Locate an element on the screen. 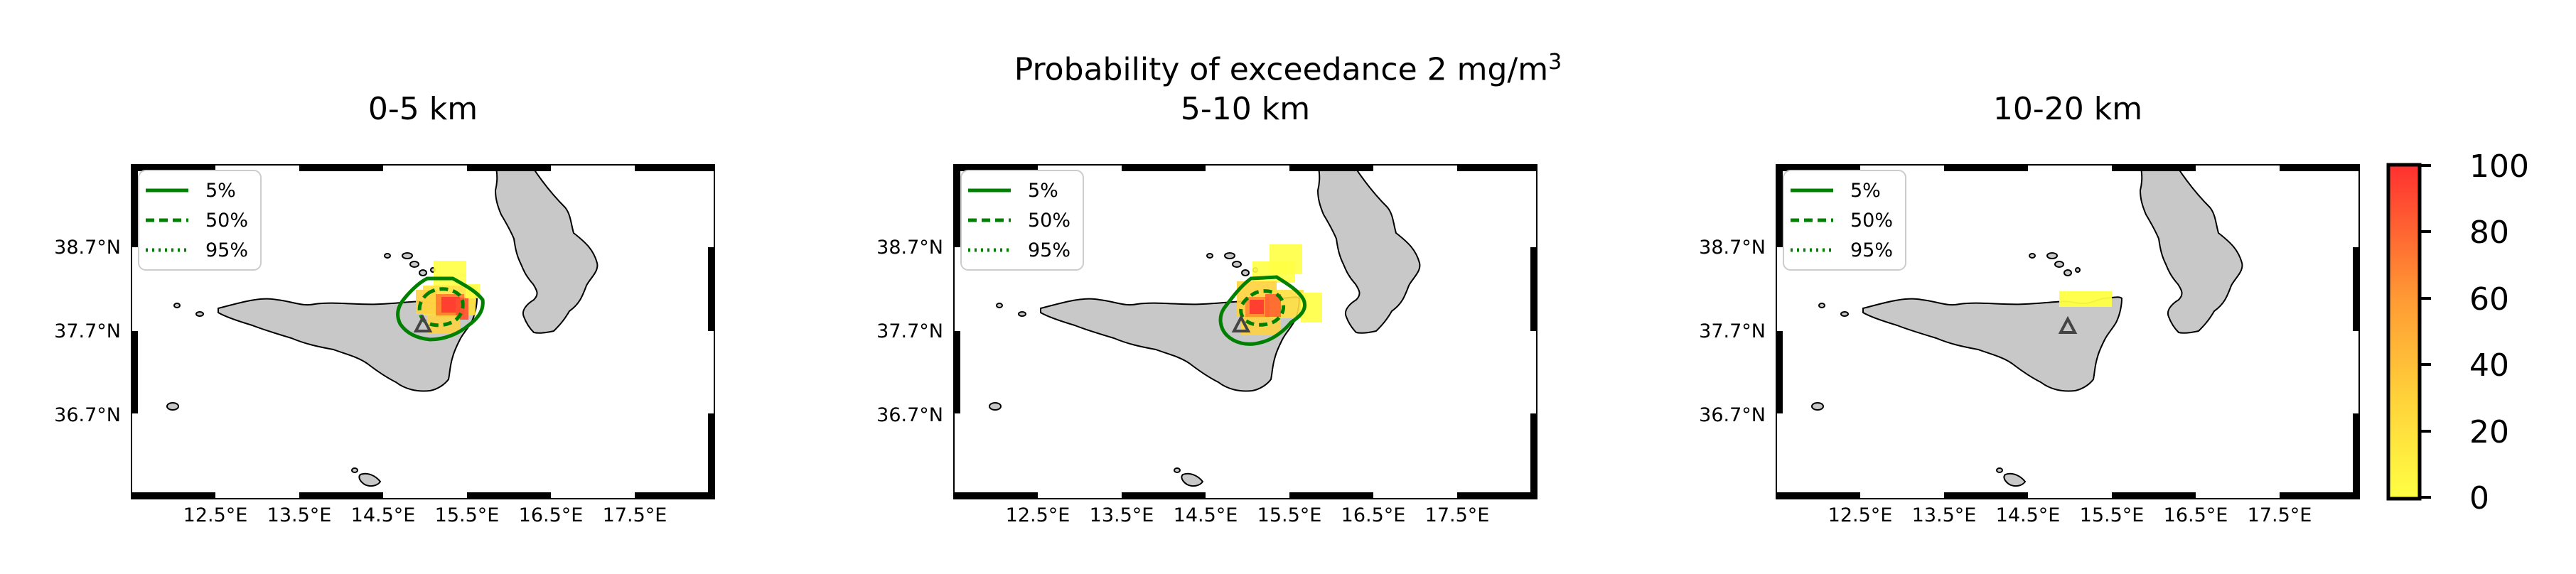 The width and height of the screenshot is (2576, 574). lat-tick-labels-panel-1: 38.7°N 37.7°N 36.7°N is located at coordinates (87, 331).